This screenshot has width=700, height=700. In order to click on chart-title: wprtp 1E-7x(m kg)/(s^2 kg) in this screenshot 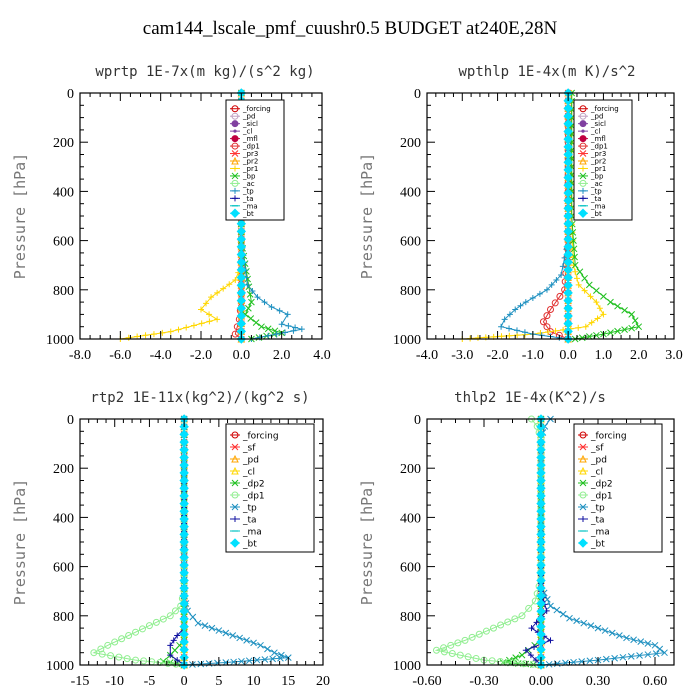, I will do `click(204, 72)`.